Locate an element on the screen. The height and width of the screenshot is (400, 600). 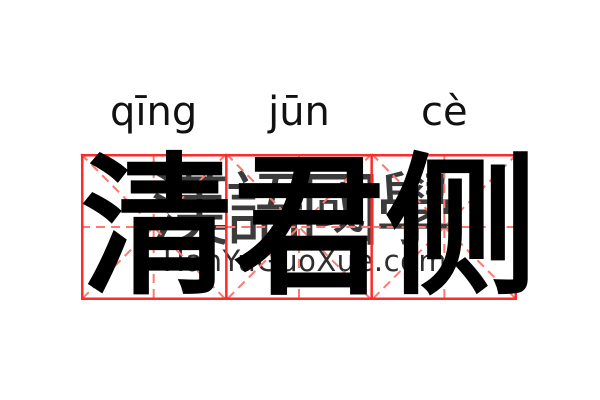
pinyin-syllable-3: cè is located at coordinates (444, 112).